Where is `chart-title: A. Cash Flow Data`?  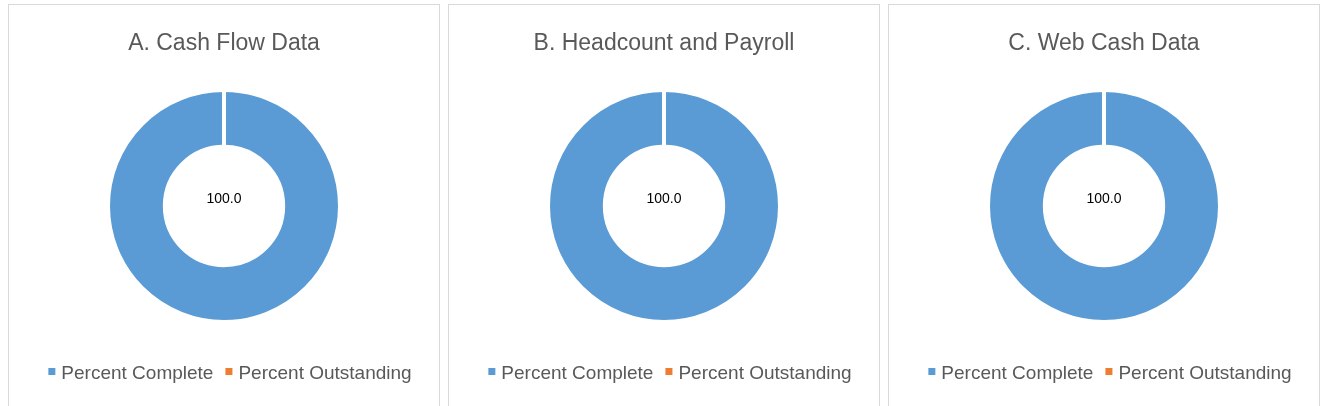
chart-title: A. Cash Flow Data is located at coordinates (224, 42).